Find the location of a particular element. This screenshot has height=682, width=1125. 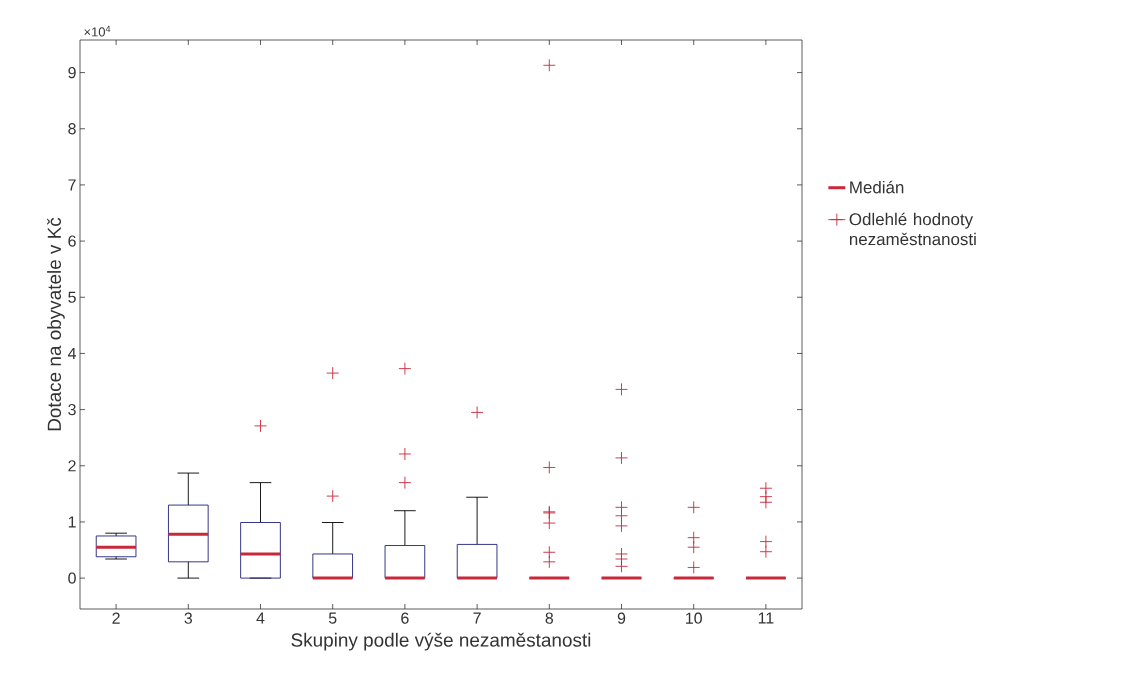

x-tick-label: 9 is located at coordinates (621, 618).